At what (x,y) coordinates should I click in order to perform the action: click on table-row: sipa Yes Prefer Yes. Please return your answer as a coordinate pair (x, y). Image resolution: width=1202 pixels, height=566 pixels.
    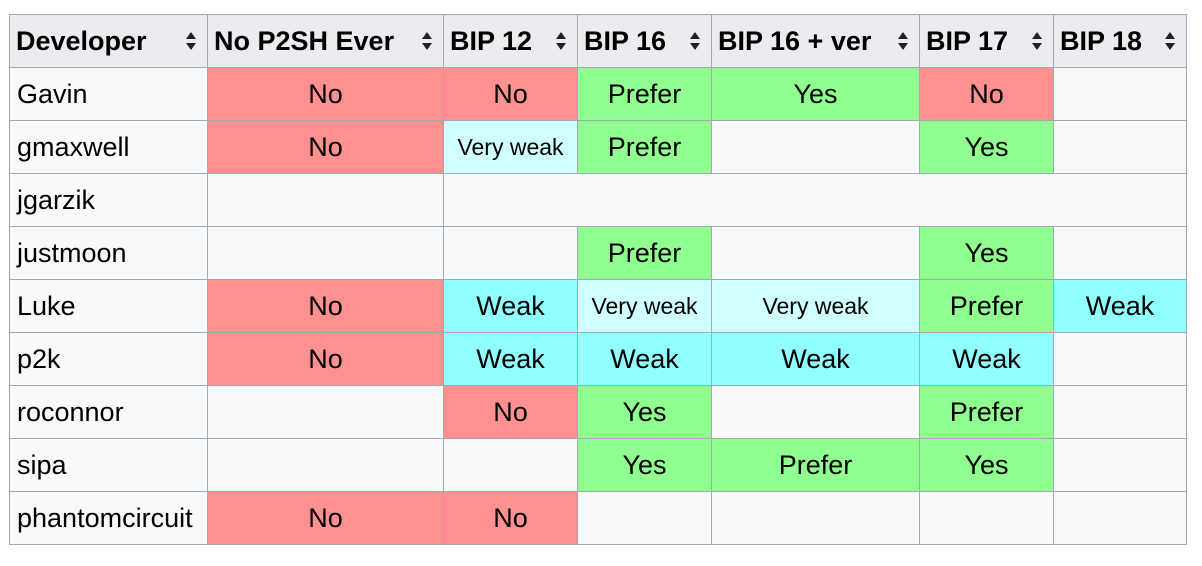
    Looking at the image, I should click on (598, 465).